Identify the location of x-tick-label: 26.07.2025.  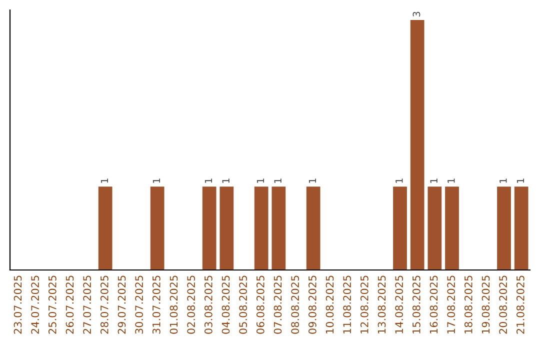
(70, 305).